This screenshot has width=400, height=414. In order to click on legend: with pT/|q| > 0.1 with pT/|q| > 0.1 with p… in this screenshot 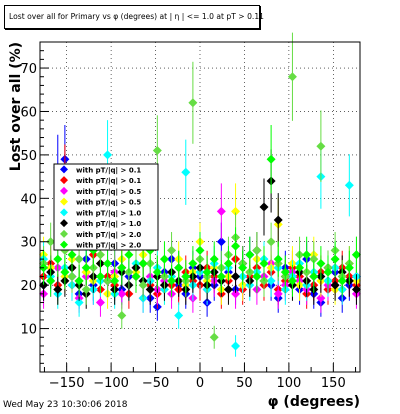, I will do `click(106, 207)`.